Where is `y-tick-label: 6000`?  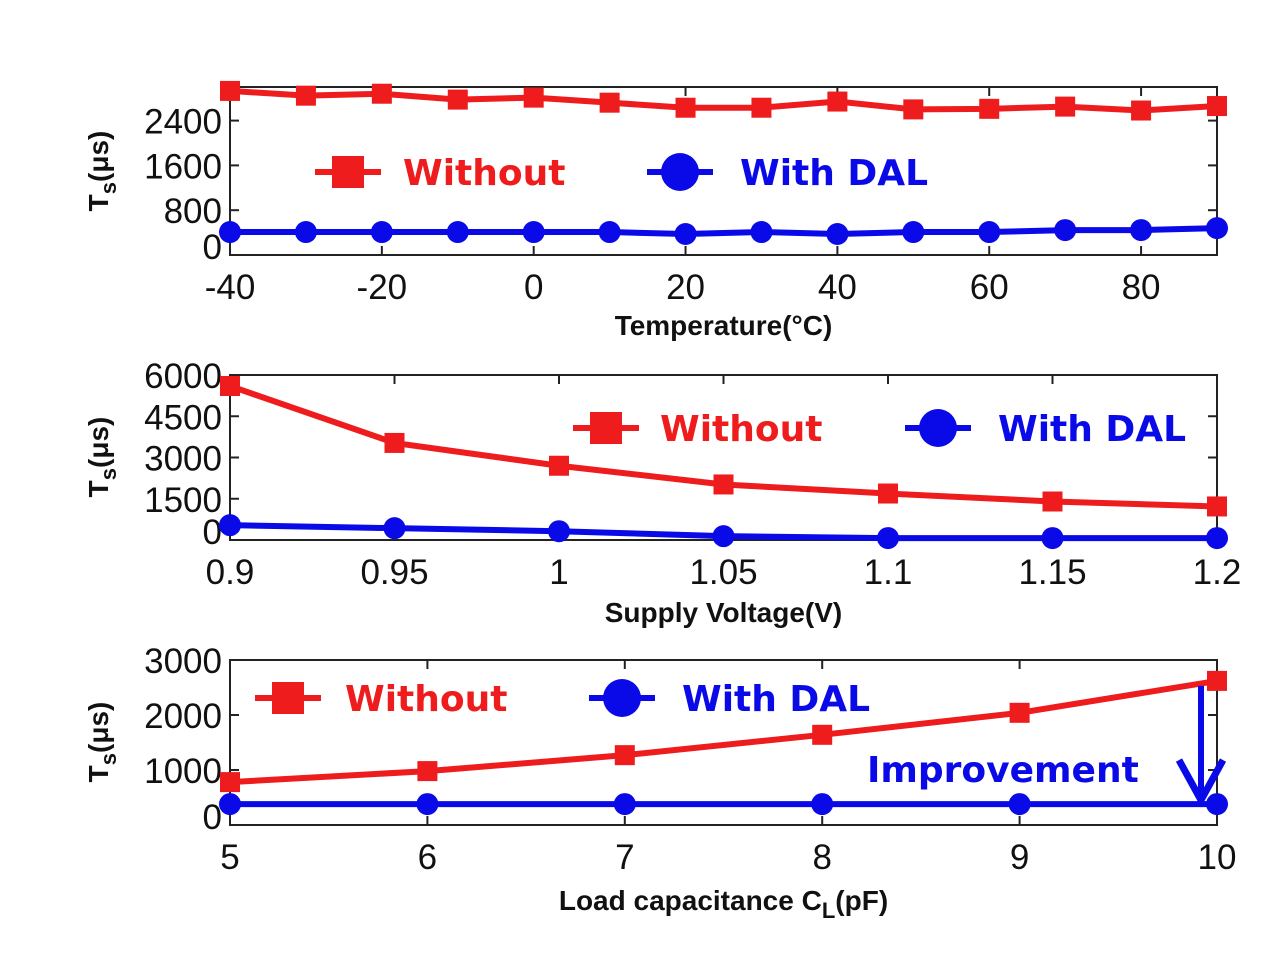
y-tick-label: 6000 is located at coordinates (183, 376).